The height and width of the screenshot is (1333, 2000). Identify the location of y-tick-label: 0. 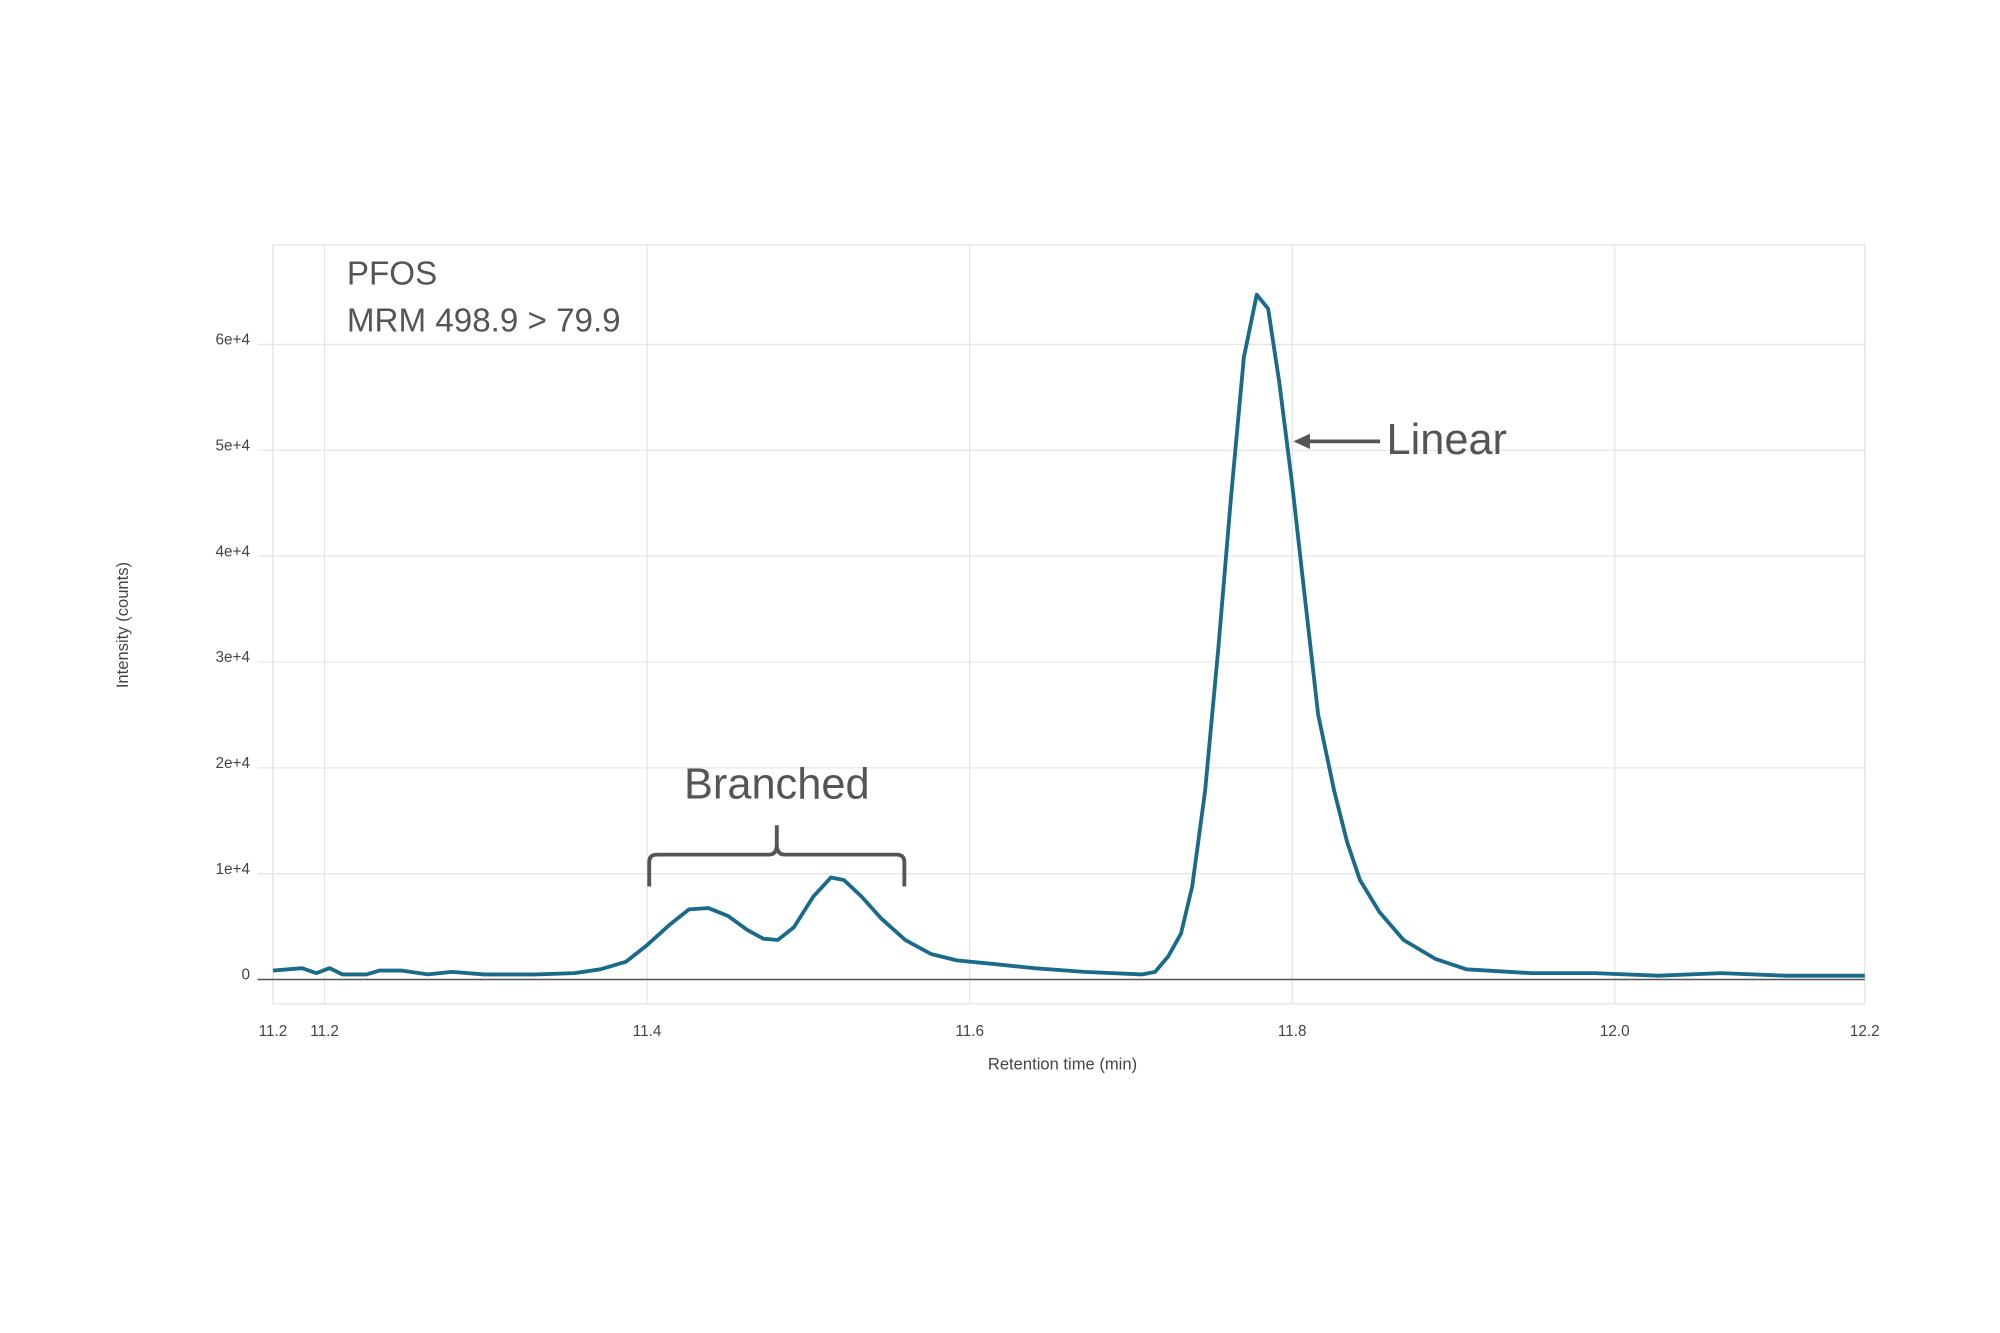
(245, 975).